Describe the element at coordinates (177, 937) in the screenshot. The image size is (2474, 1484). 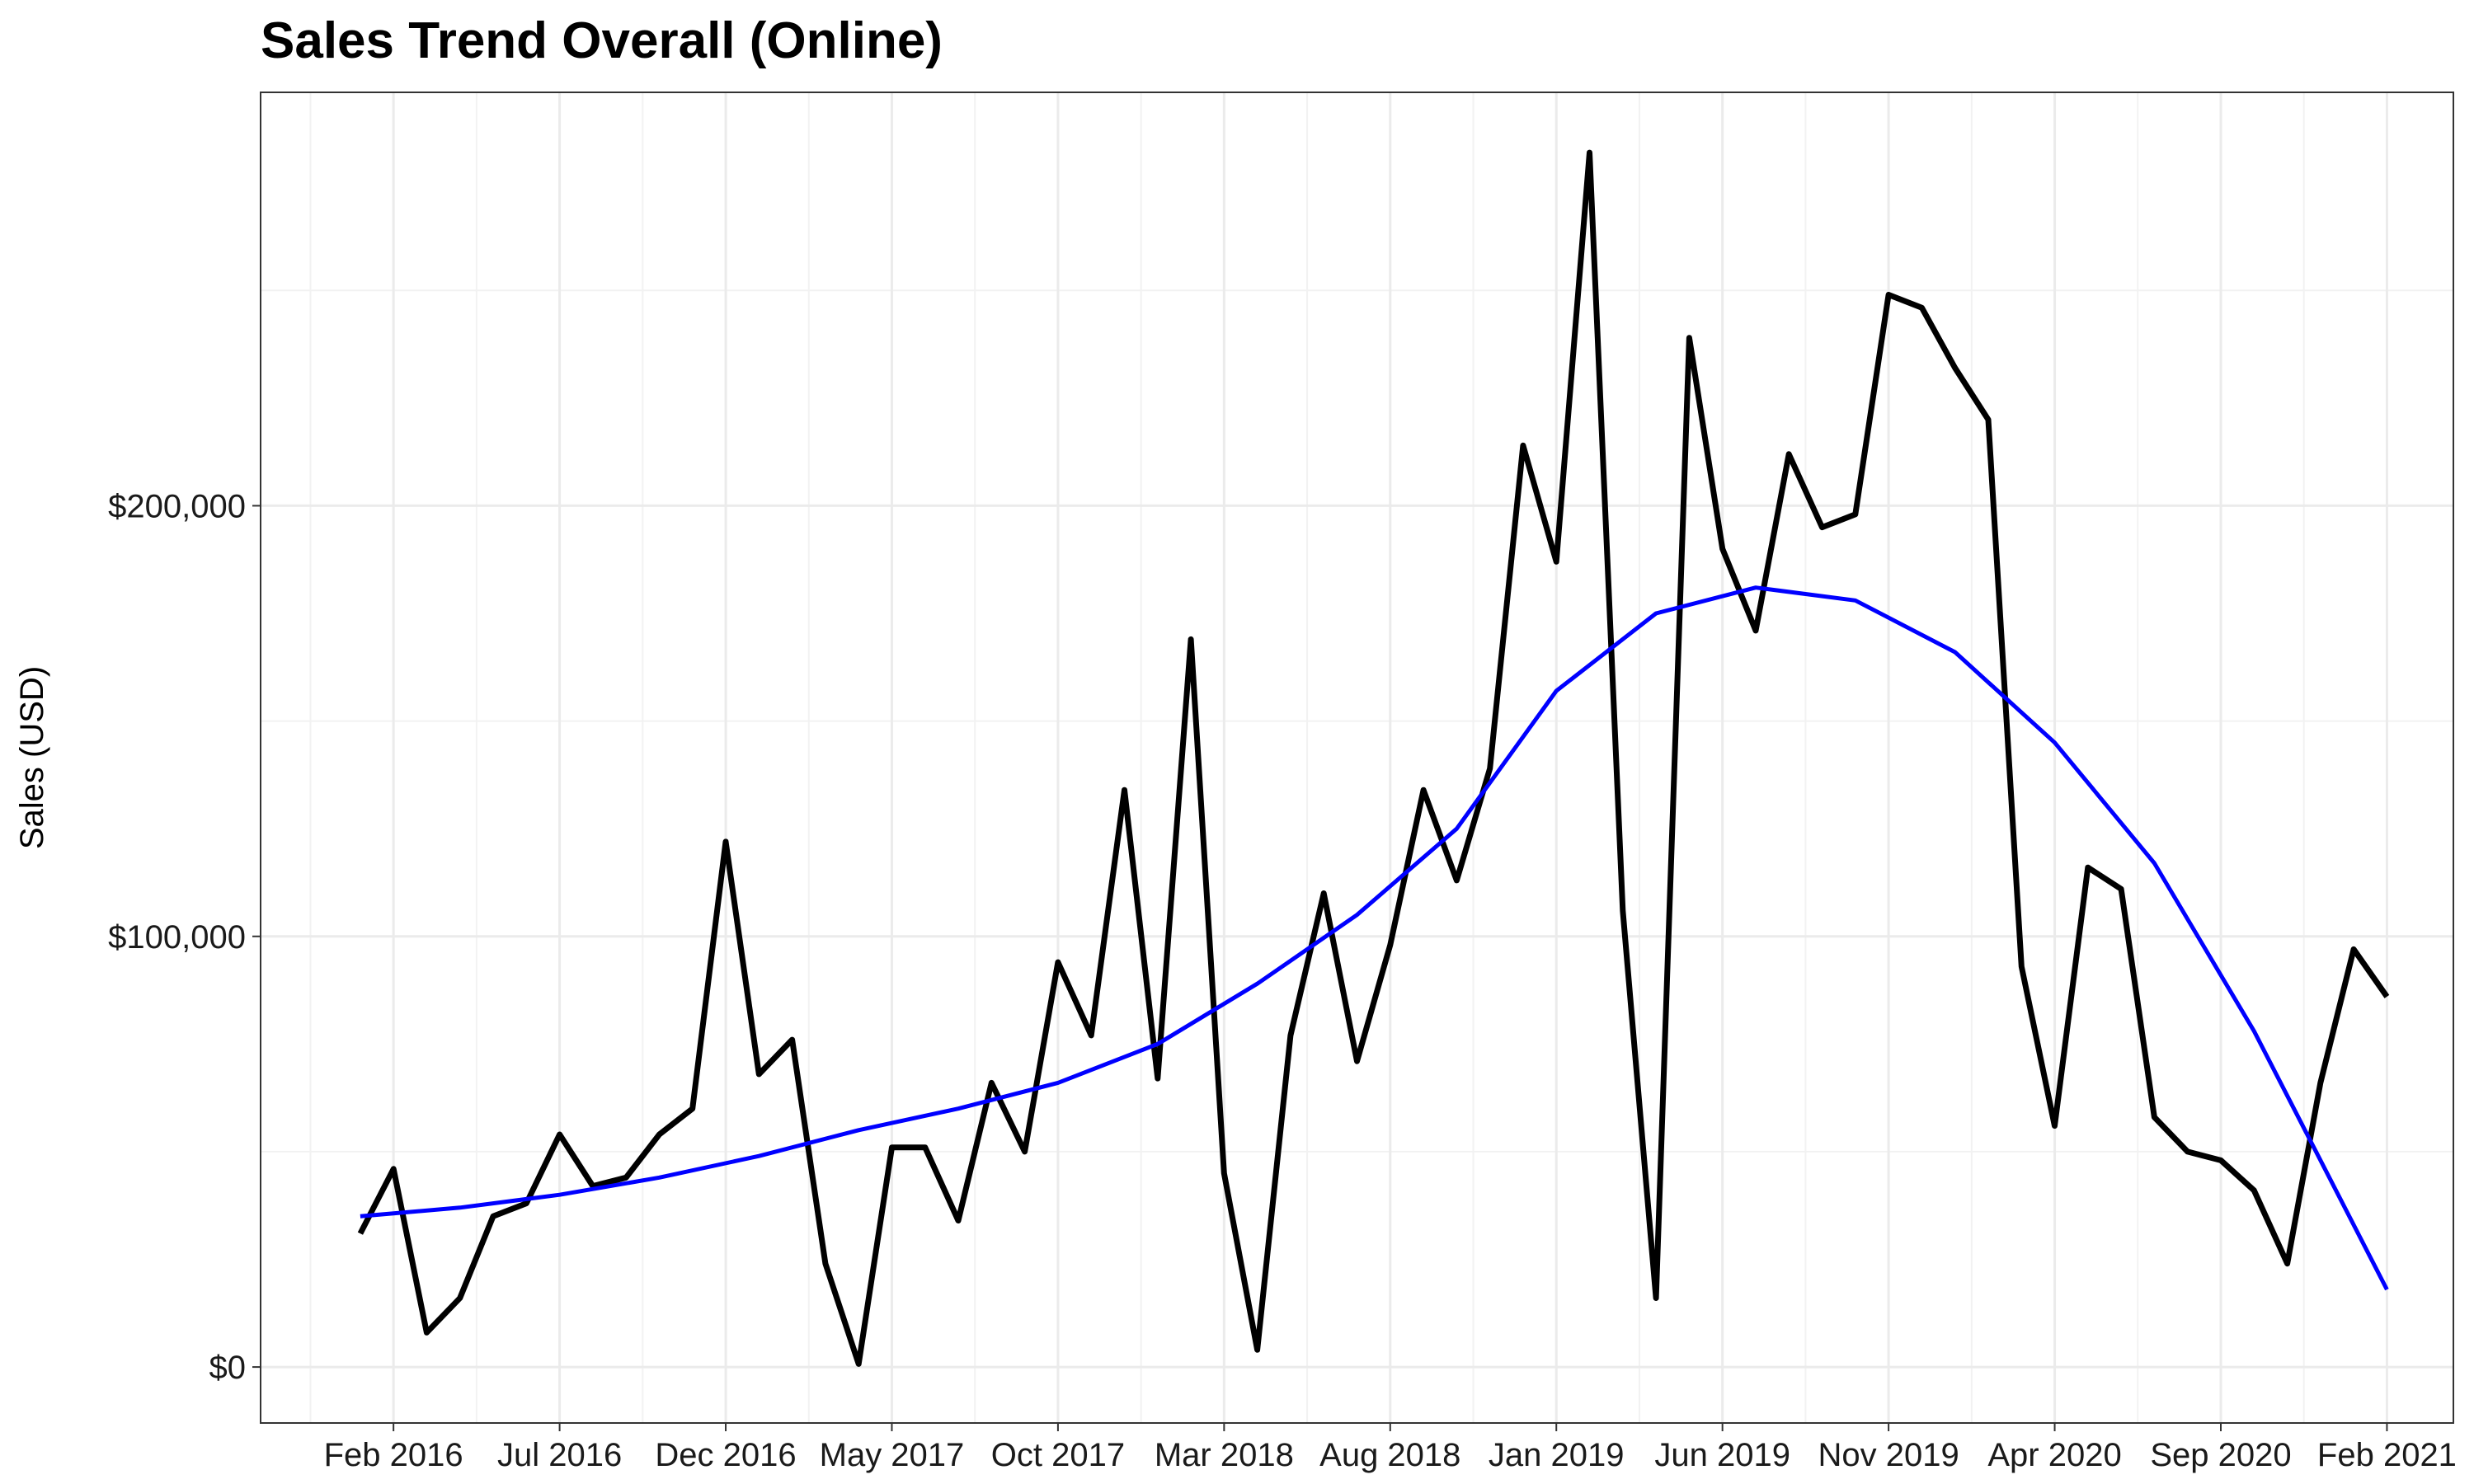
I see `y-tick-label: $100,000` at that location.